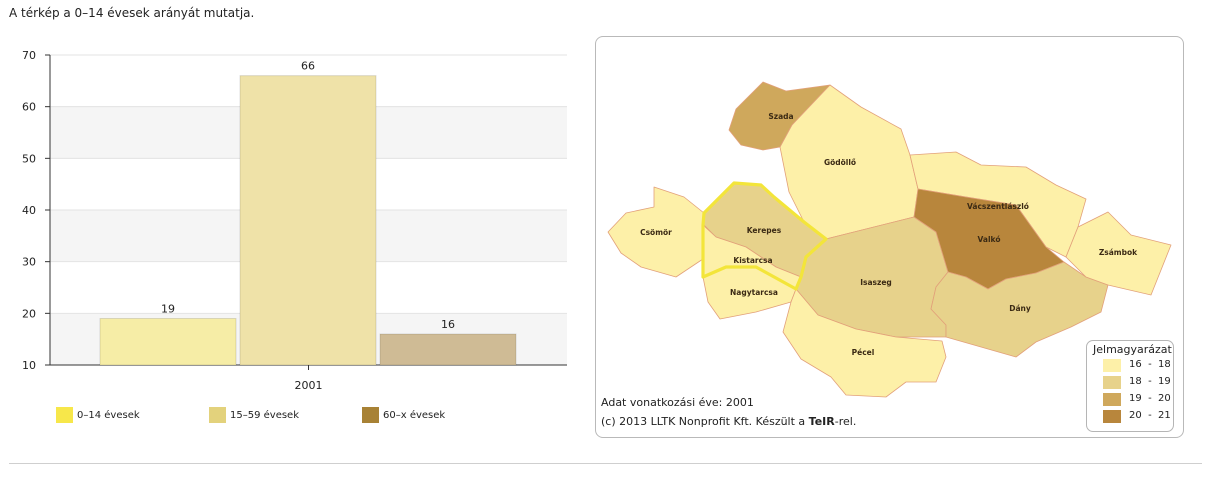  What do you see at coordinates (864, 343) in the screenshot?
I see `region-pecel` at bounding box center [864, 343].